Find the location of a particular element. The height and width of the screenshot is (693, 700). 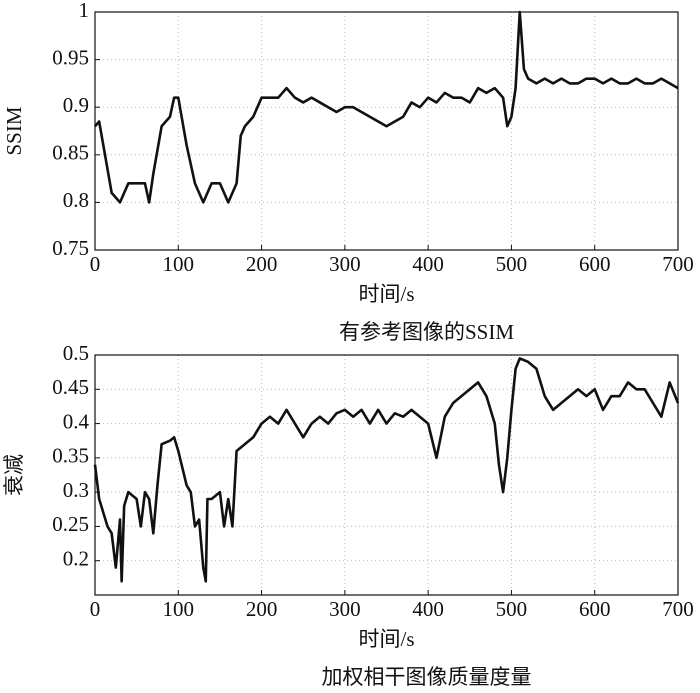

y-tick-label: 0.85 is located at coordinates (70, 153).